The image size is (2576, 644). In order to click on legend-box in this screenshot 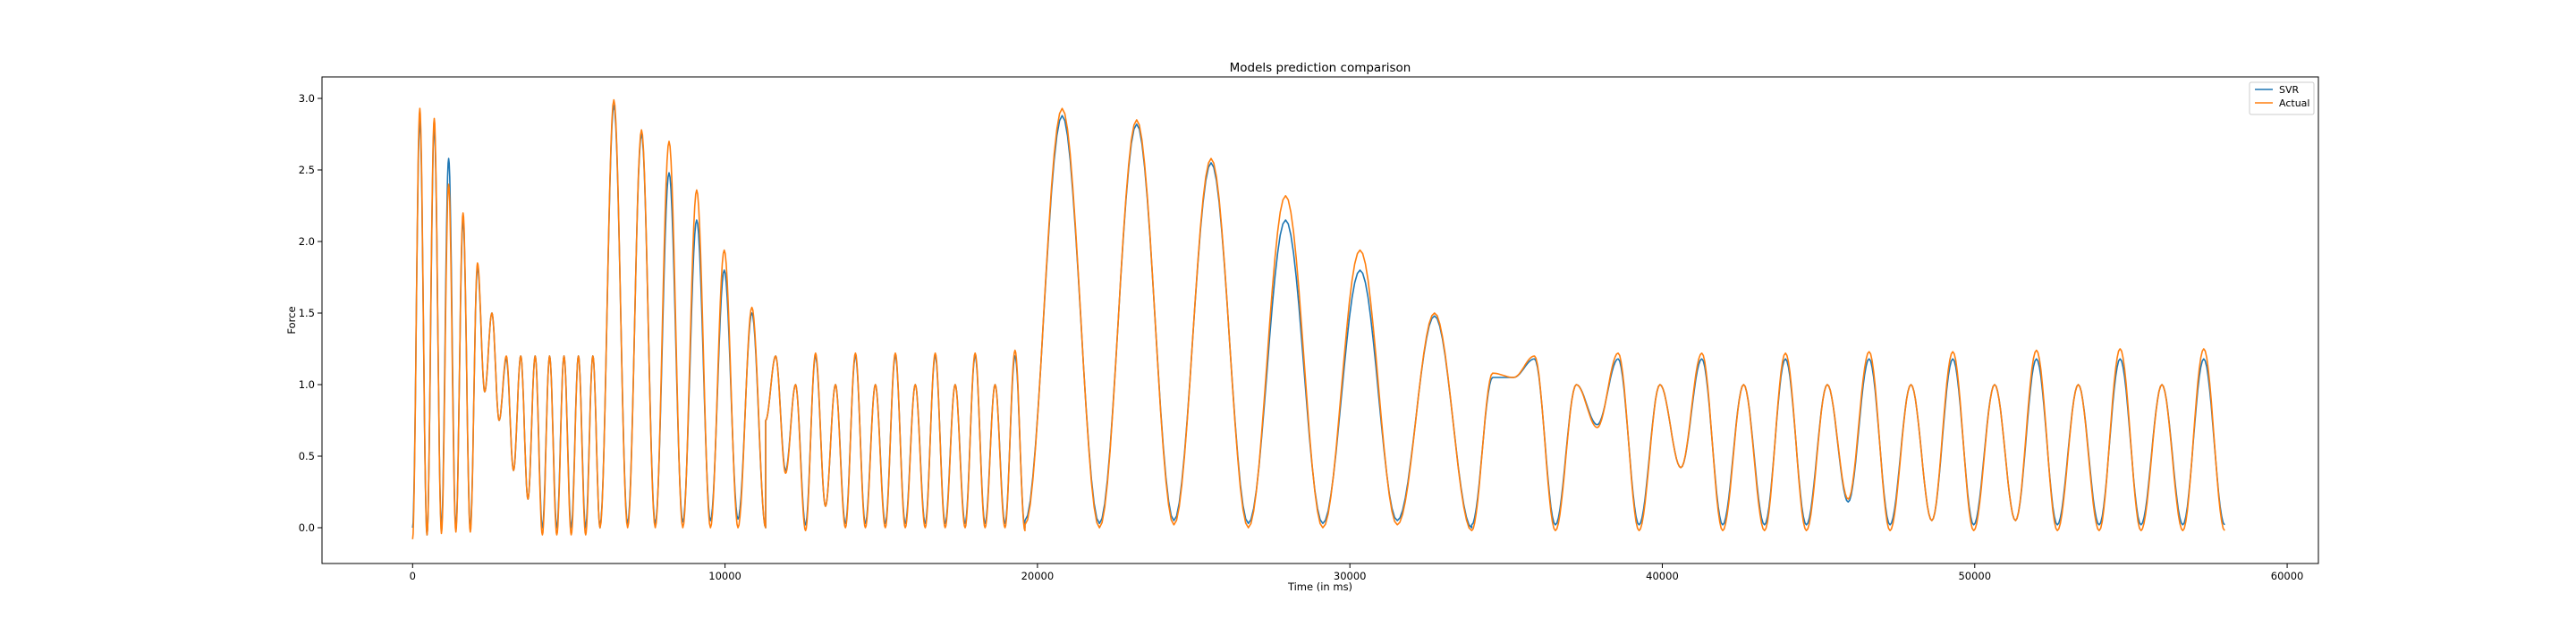, I will do `click(2282, 98)`.